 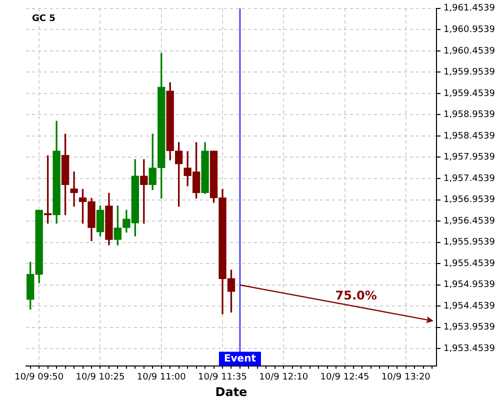 I want to click on text: Event, so click(x=240, y=358).